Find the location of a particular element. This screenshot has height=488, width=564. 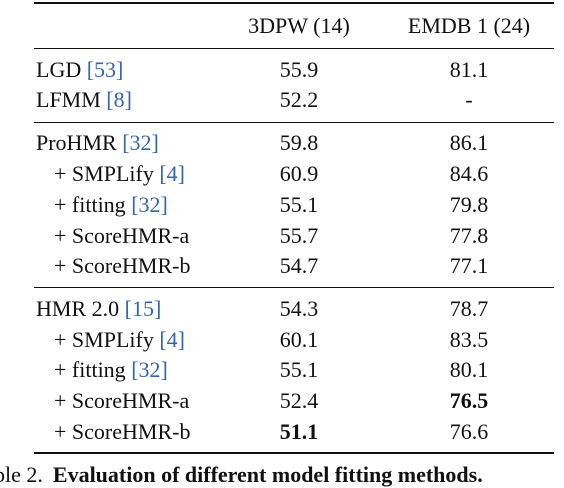

row-3dpw-value: 60.1 is located at coordinates (299, 339).